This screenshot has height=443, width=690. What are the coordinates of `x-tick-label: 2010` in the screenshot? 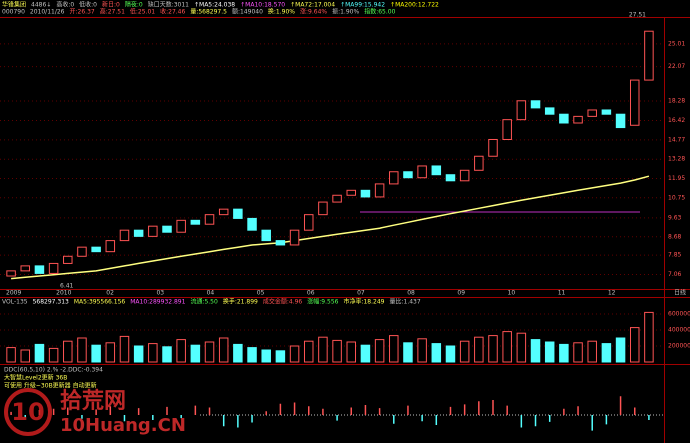 It's located at (63, 293).